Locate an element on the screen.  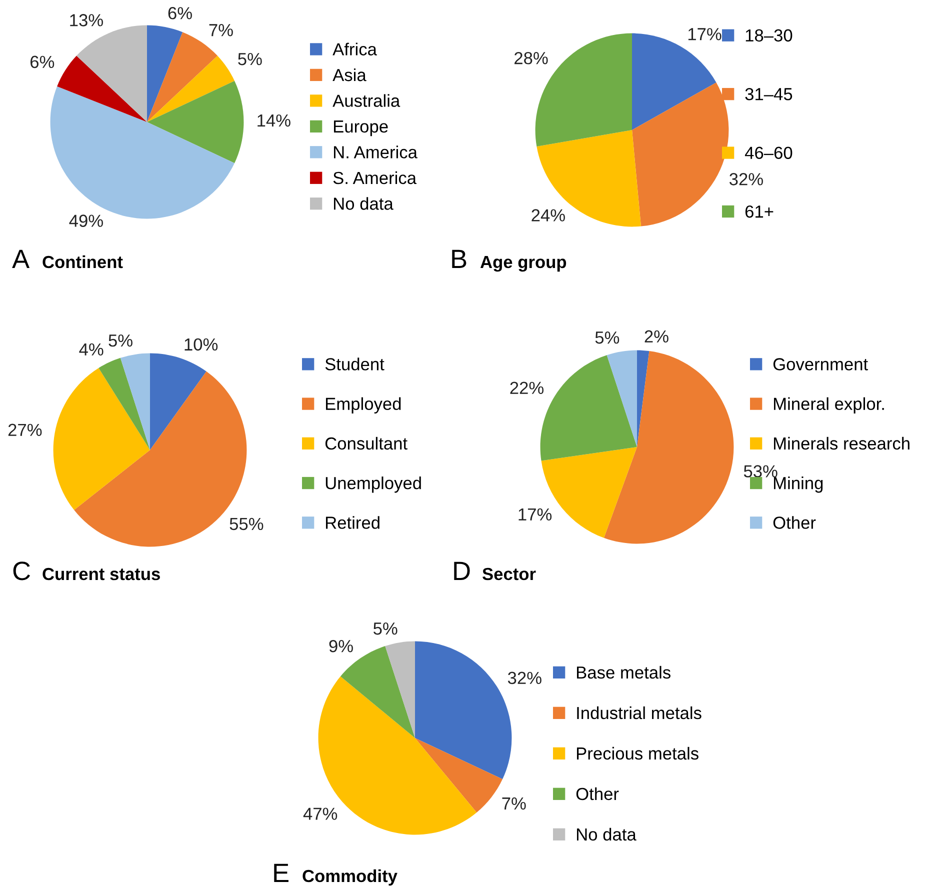
data-label: 27% is located at coordinates (25, 430).